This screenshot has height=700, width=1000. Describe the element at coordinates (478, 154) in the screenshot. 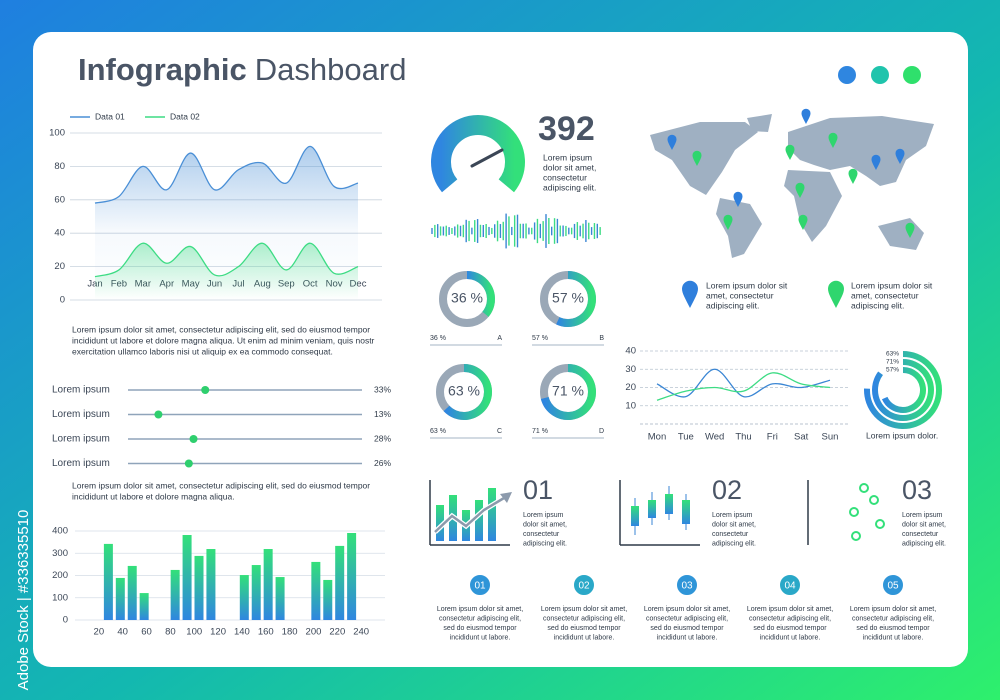

I see `gauge-arc` at that location.